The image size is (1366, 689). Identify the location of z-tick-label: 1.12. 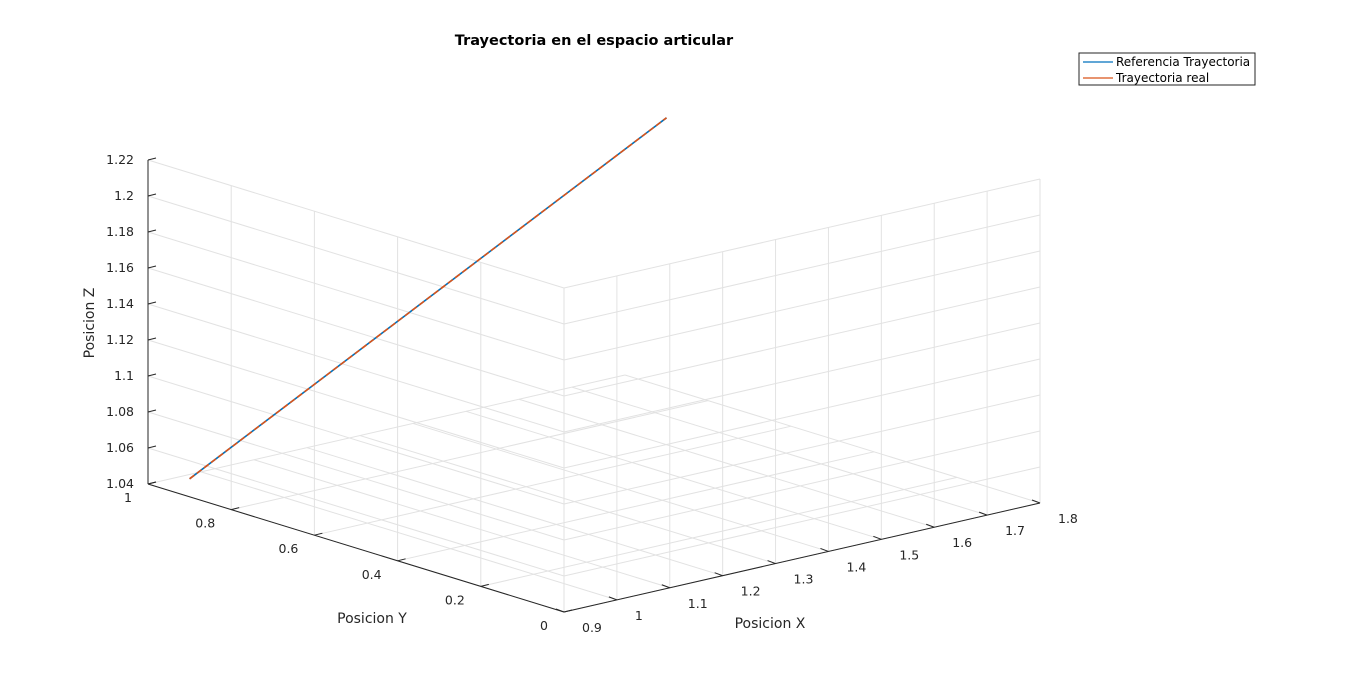
(120, 339).